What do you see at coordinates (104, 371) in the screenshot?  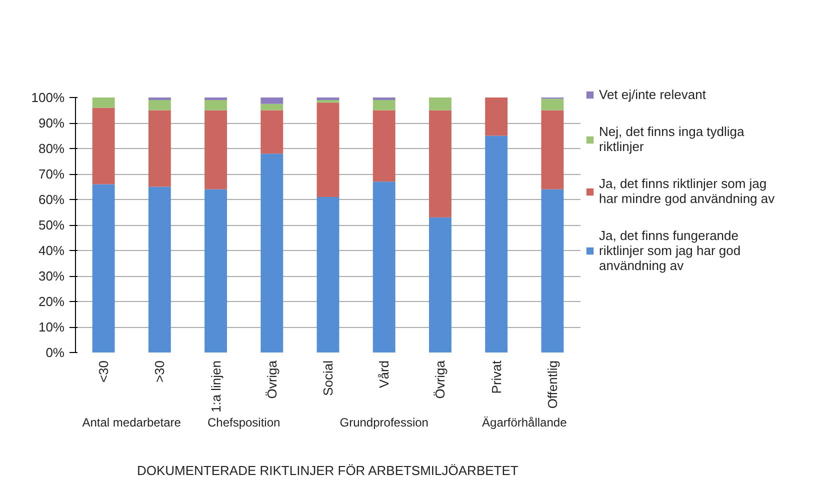 I see `x-tick-label: <30` at bounding box center [104, 371].